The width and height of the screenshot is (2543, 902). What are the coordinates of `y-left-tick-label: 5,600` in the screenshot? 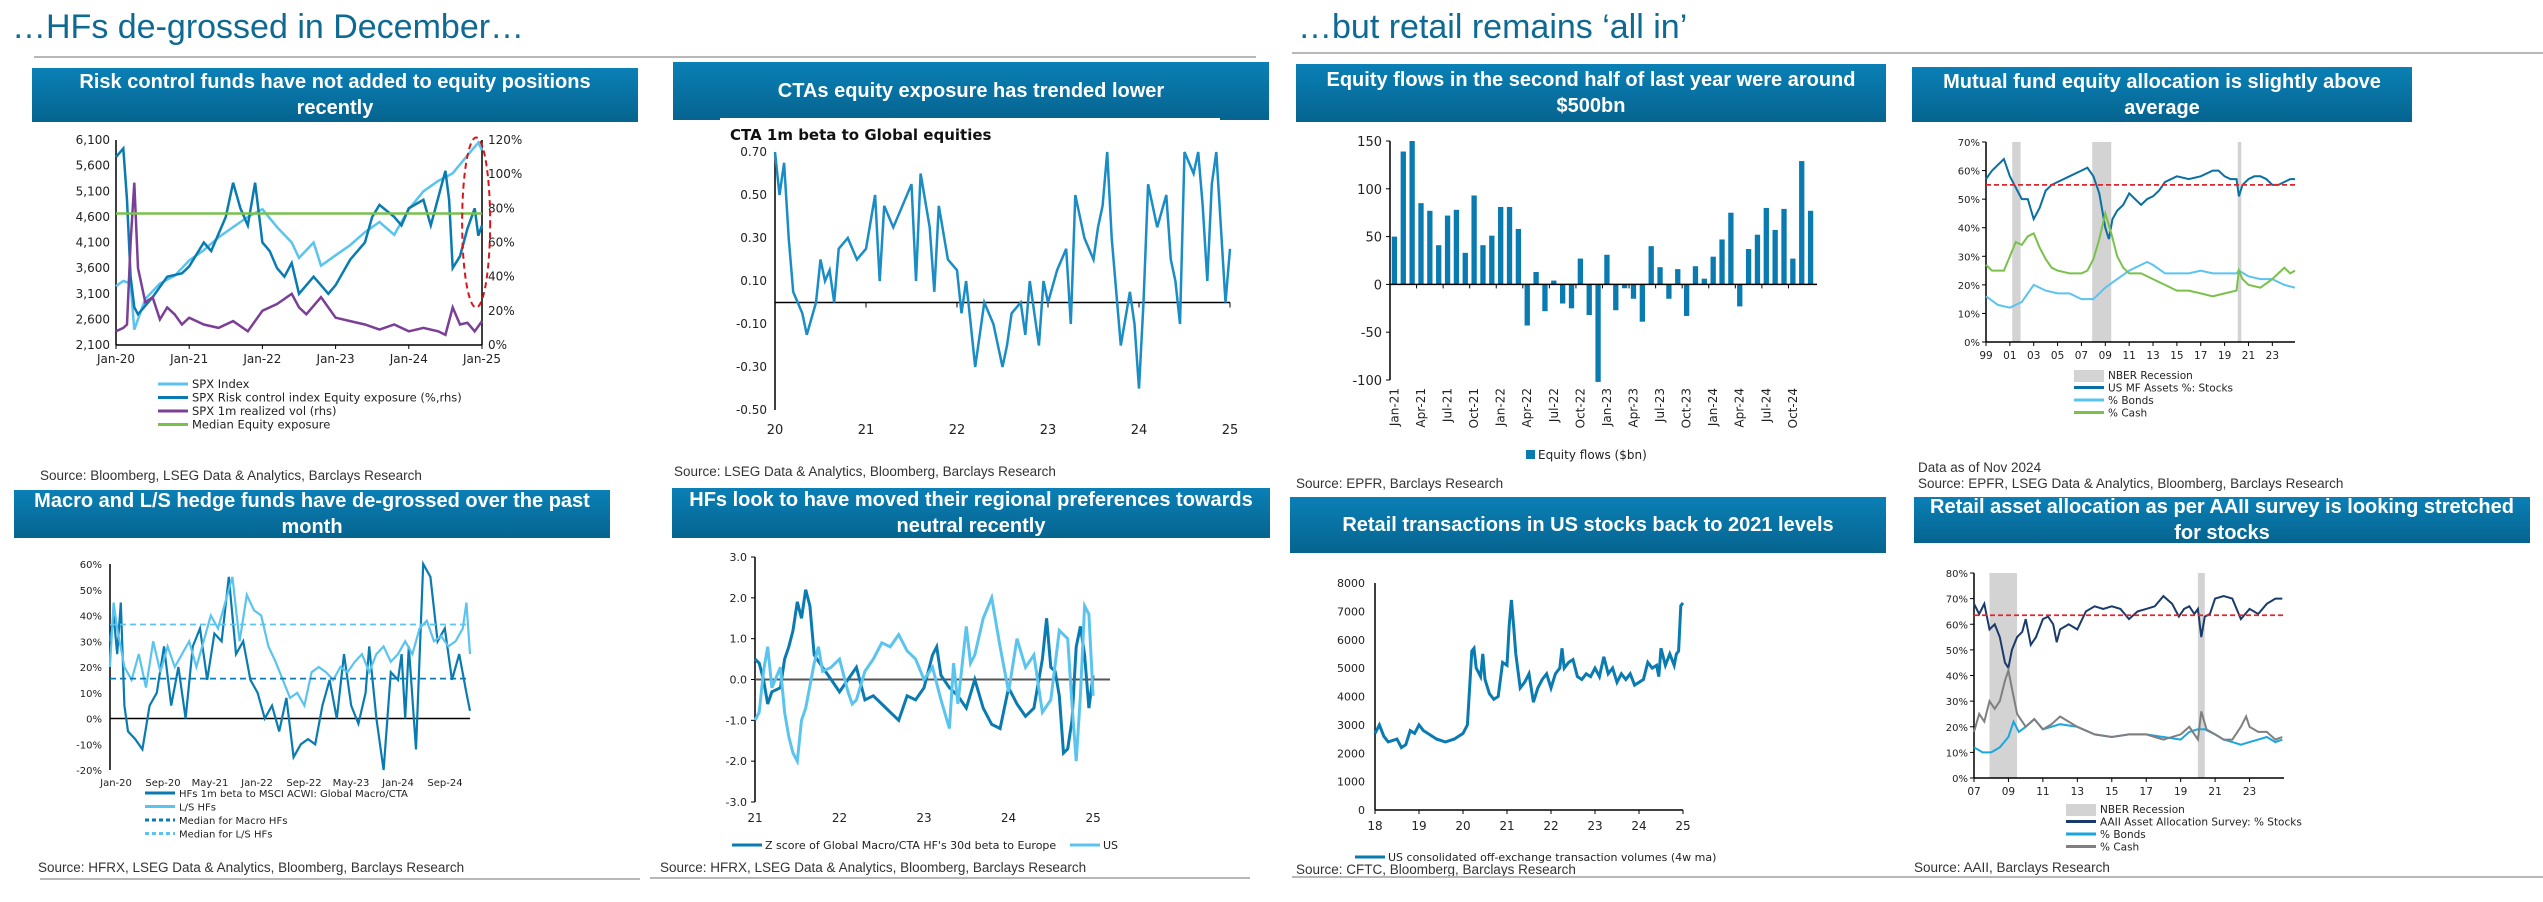 It's located at (93, 166).